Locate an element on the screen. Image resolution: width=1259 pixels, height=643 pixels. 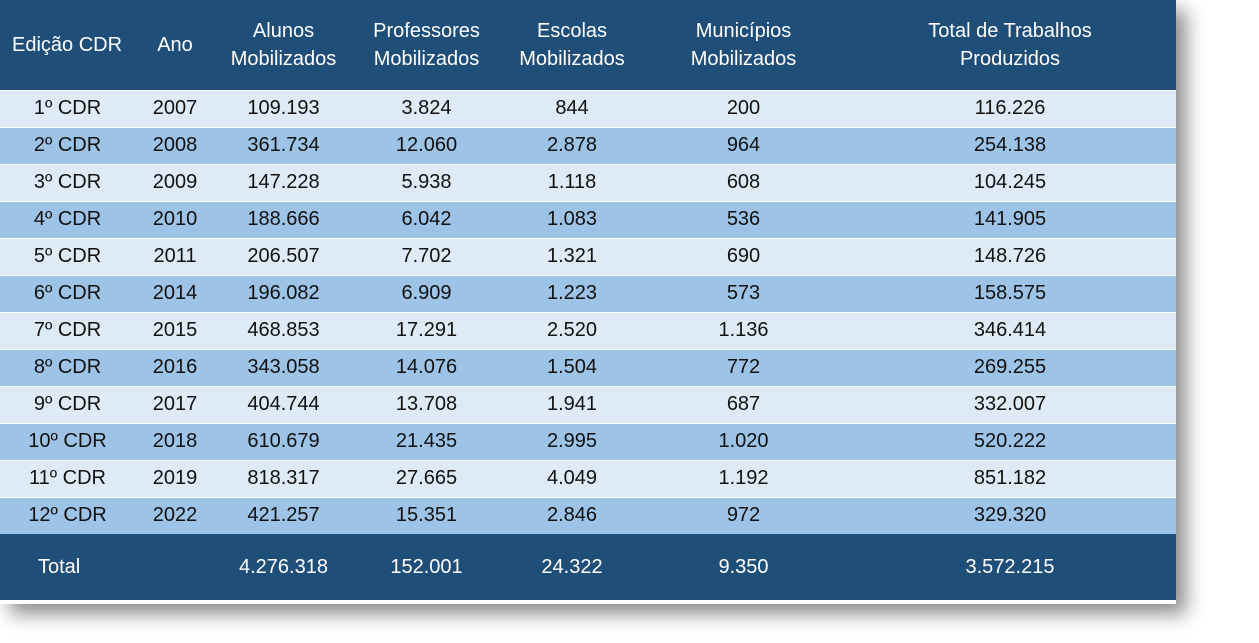
cell-ano: 2019 is located at coordinates (175, 478).